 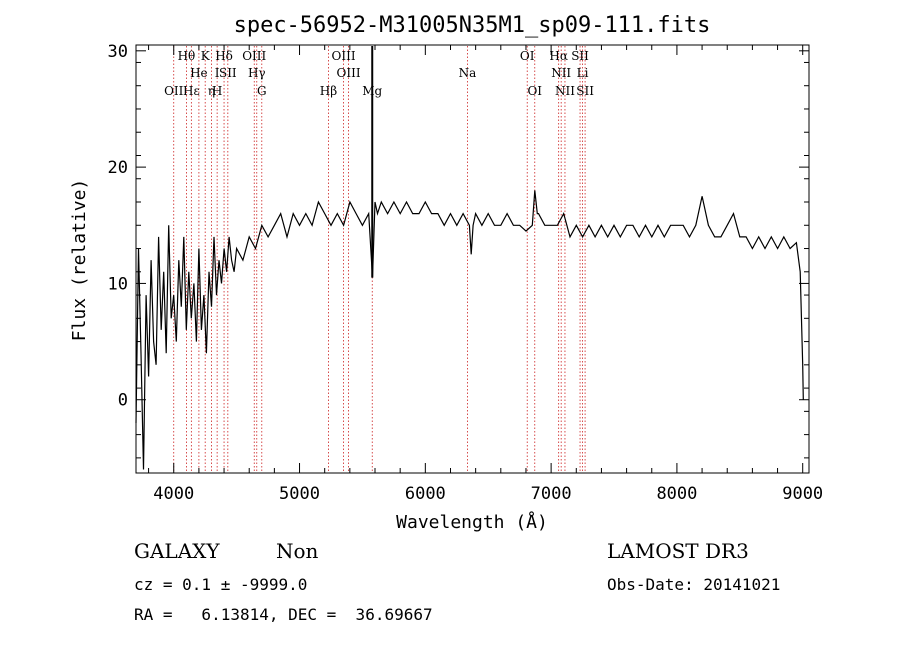 What do you see at coordinates (174, 91) in the screenshot?
I see `emission-line-label: OII` at bounding box center [174, 91].